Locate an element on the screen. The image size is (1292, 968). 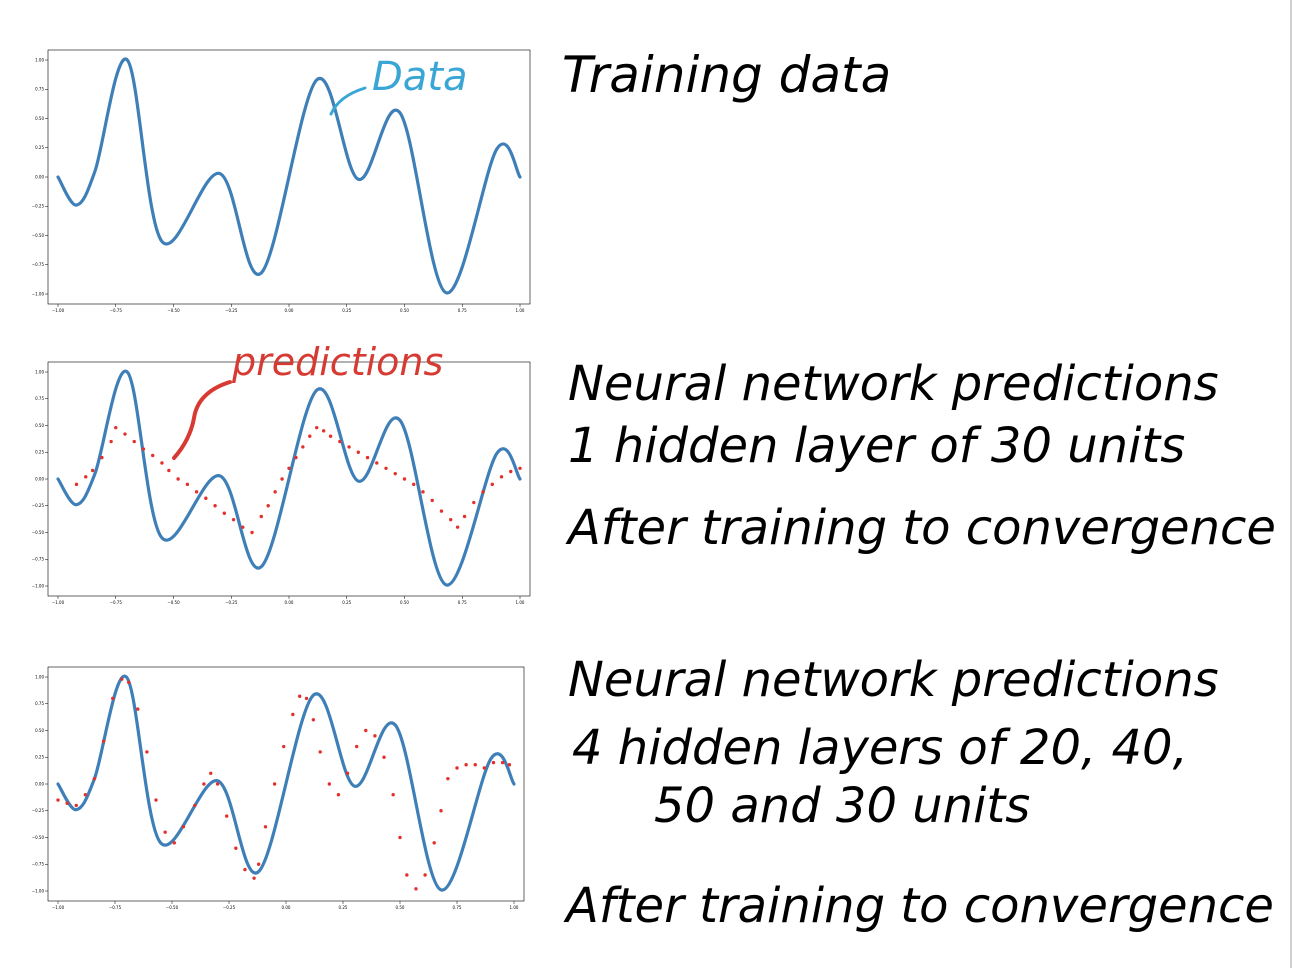
y-tick-label: −0.25 is located at coordinates (38, 505).